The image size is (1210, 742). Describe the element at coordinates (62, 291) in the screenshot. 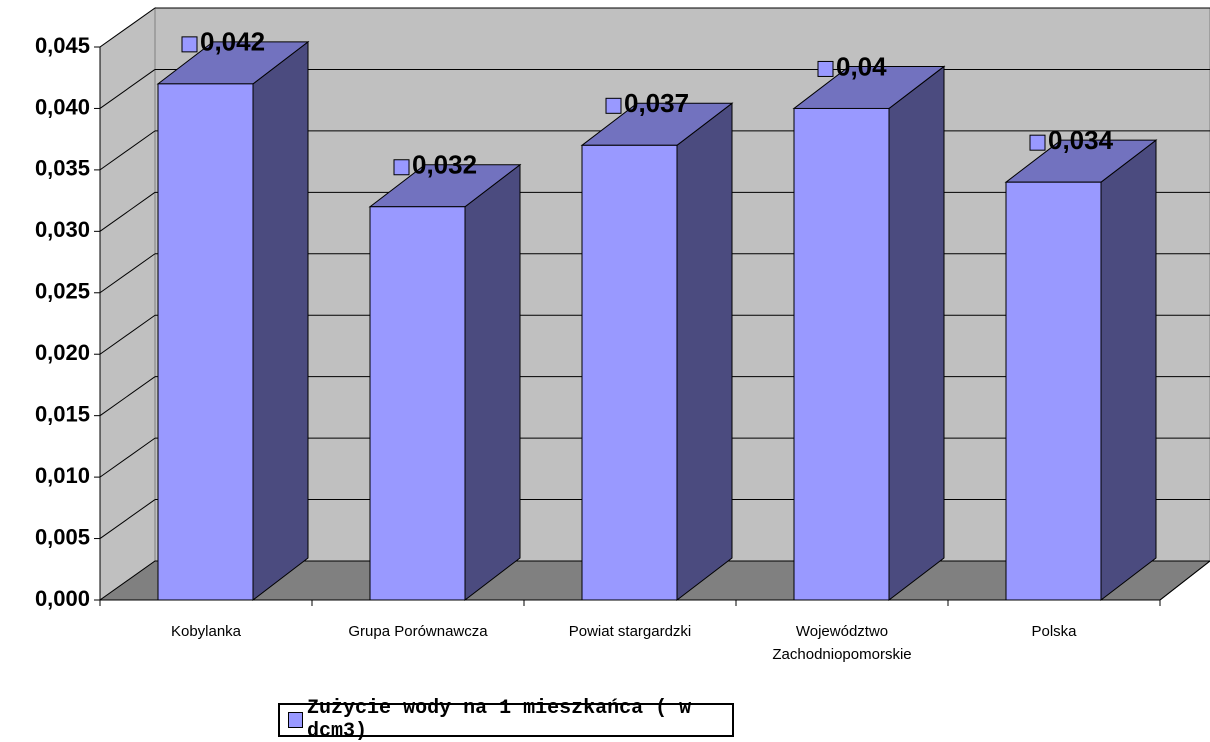

I see `y-tick-label: 0,025` at that location.